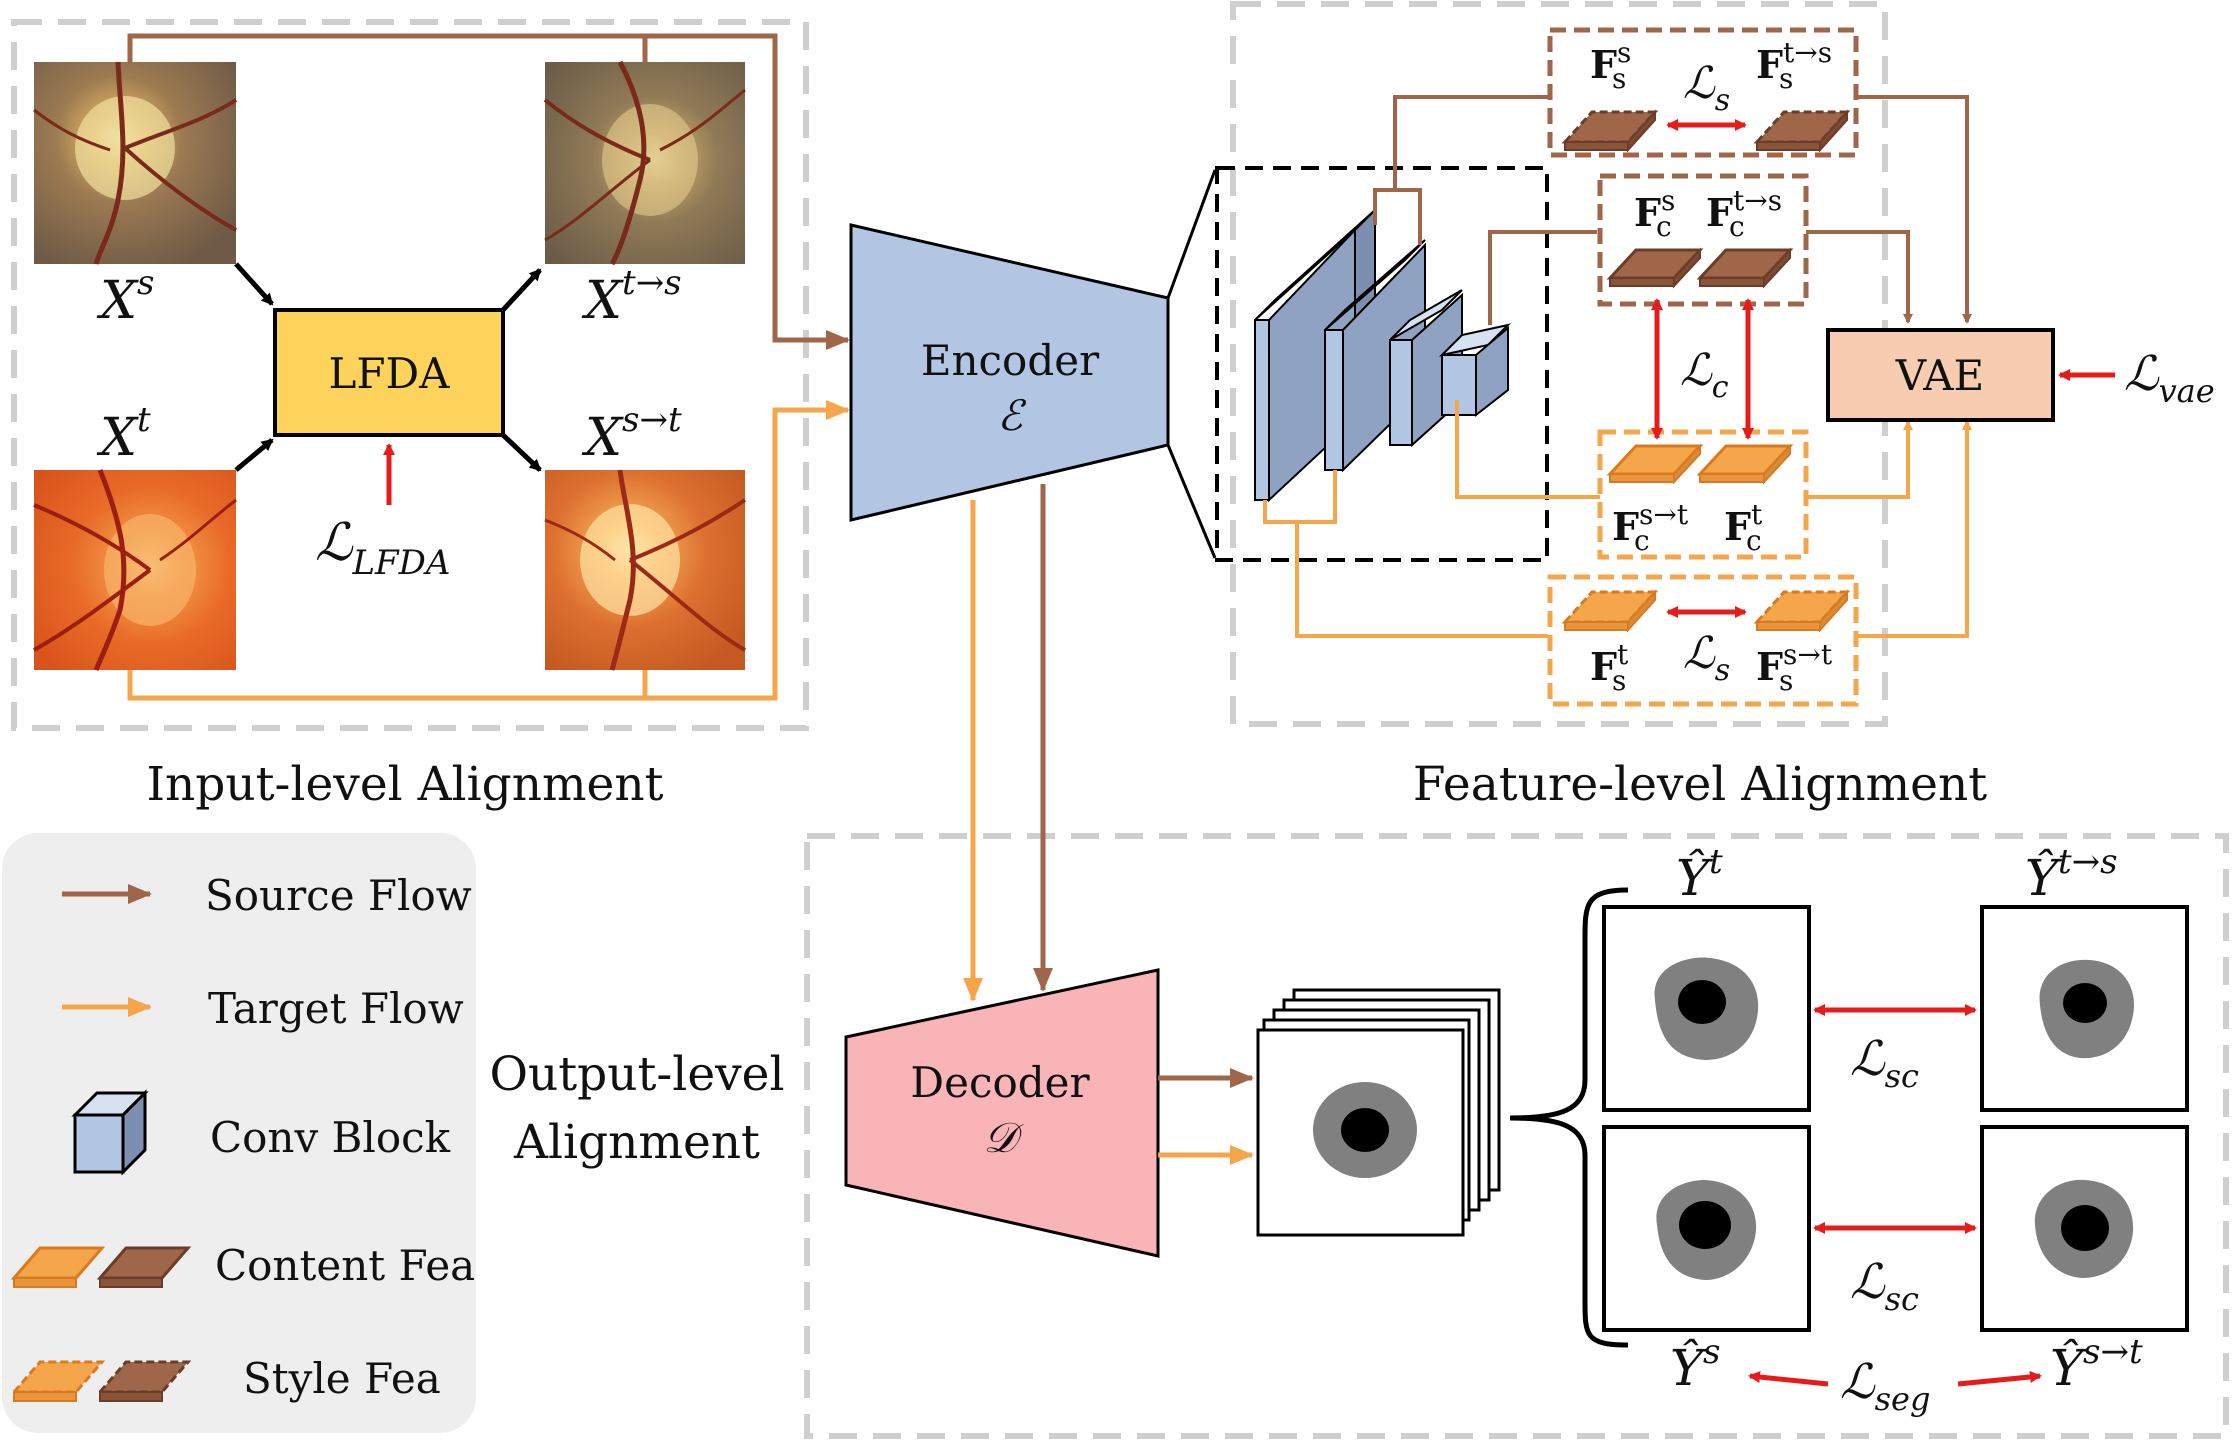 This screenshot has width=2233, height=1443. I want to click on fundus-image-xst, so click(645, 570).